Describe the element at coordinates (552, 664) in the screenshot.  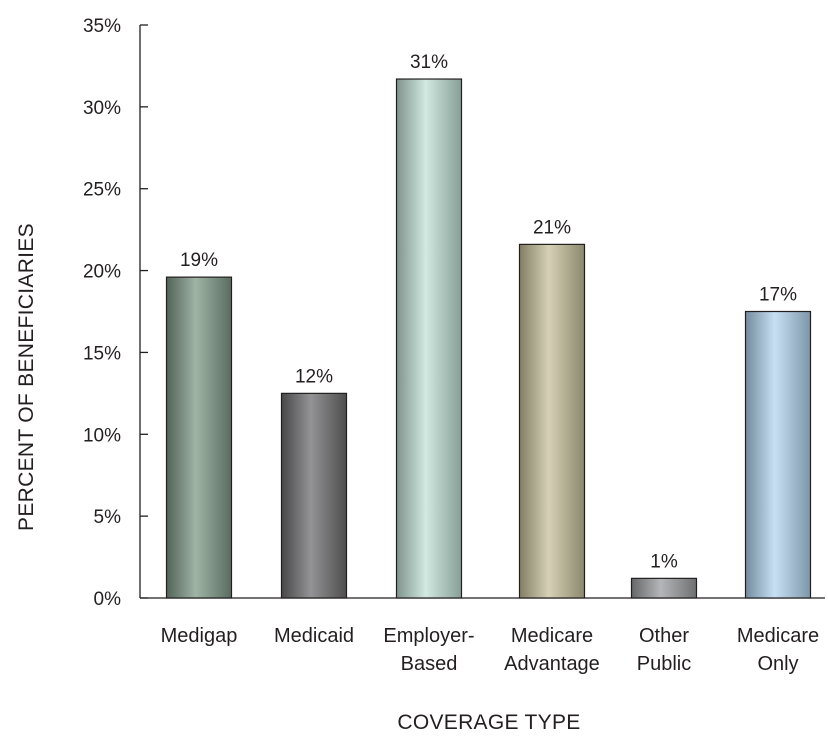
I see `category-label: Advantage` at that location.